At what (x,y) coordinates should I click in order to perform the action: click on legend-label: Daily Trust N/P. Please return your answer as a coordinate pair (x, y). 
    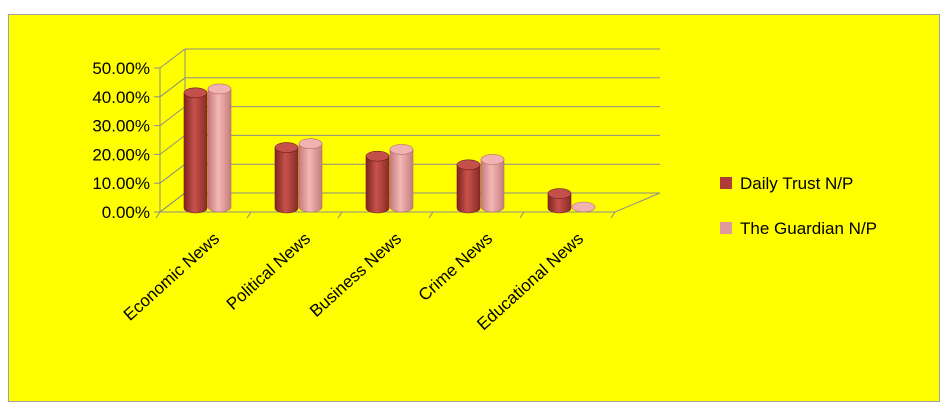
    Looking at the image, I should click on (796, 183).